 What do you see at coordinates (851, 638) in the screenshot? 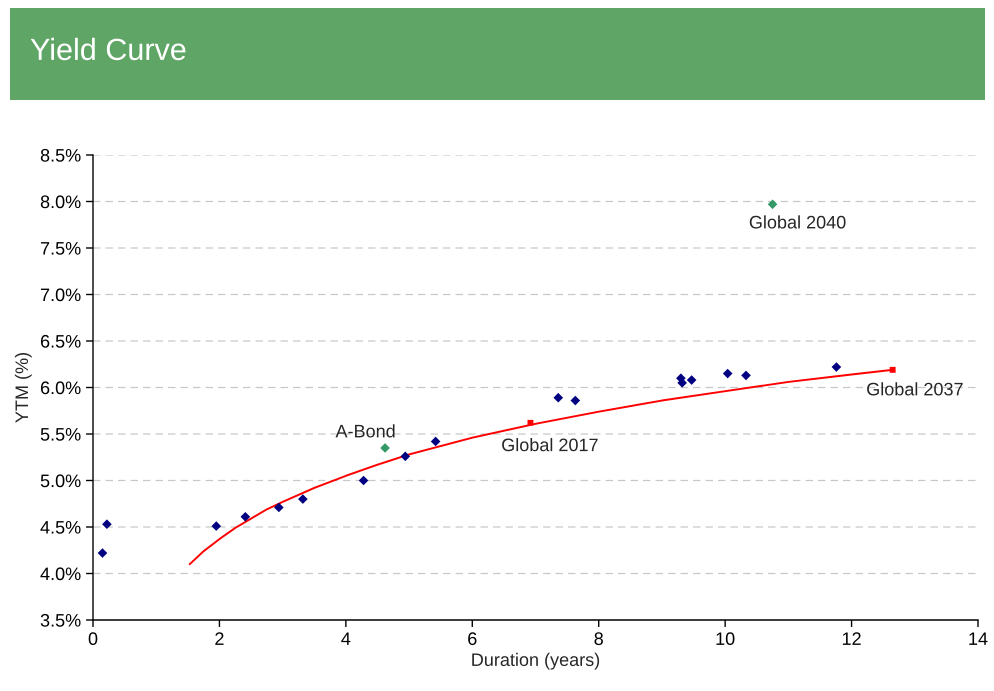
I see `x-tick-label: 12` at bounding box center [851, 638].